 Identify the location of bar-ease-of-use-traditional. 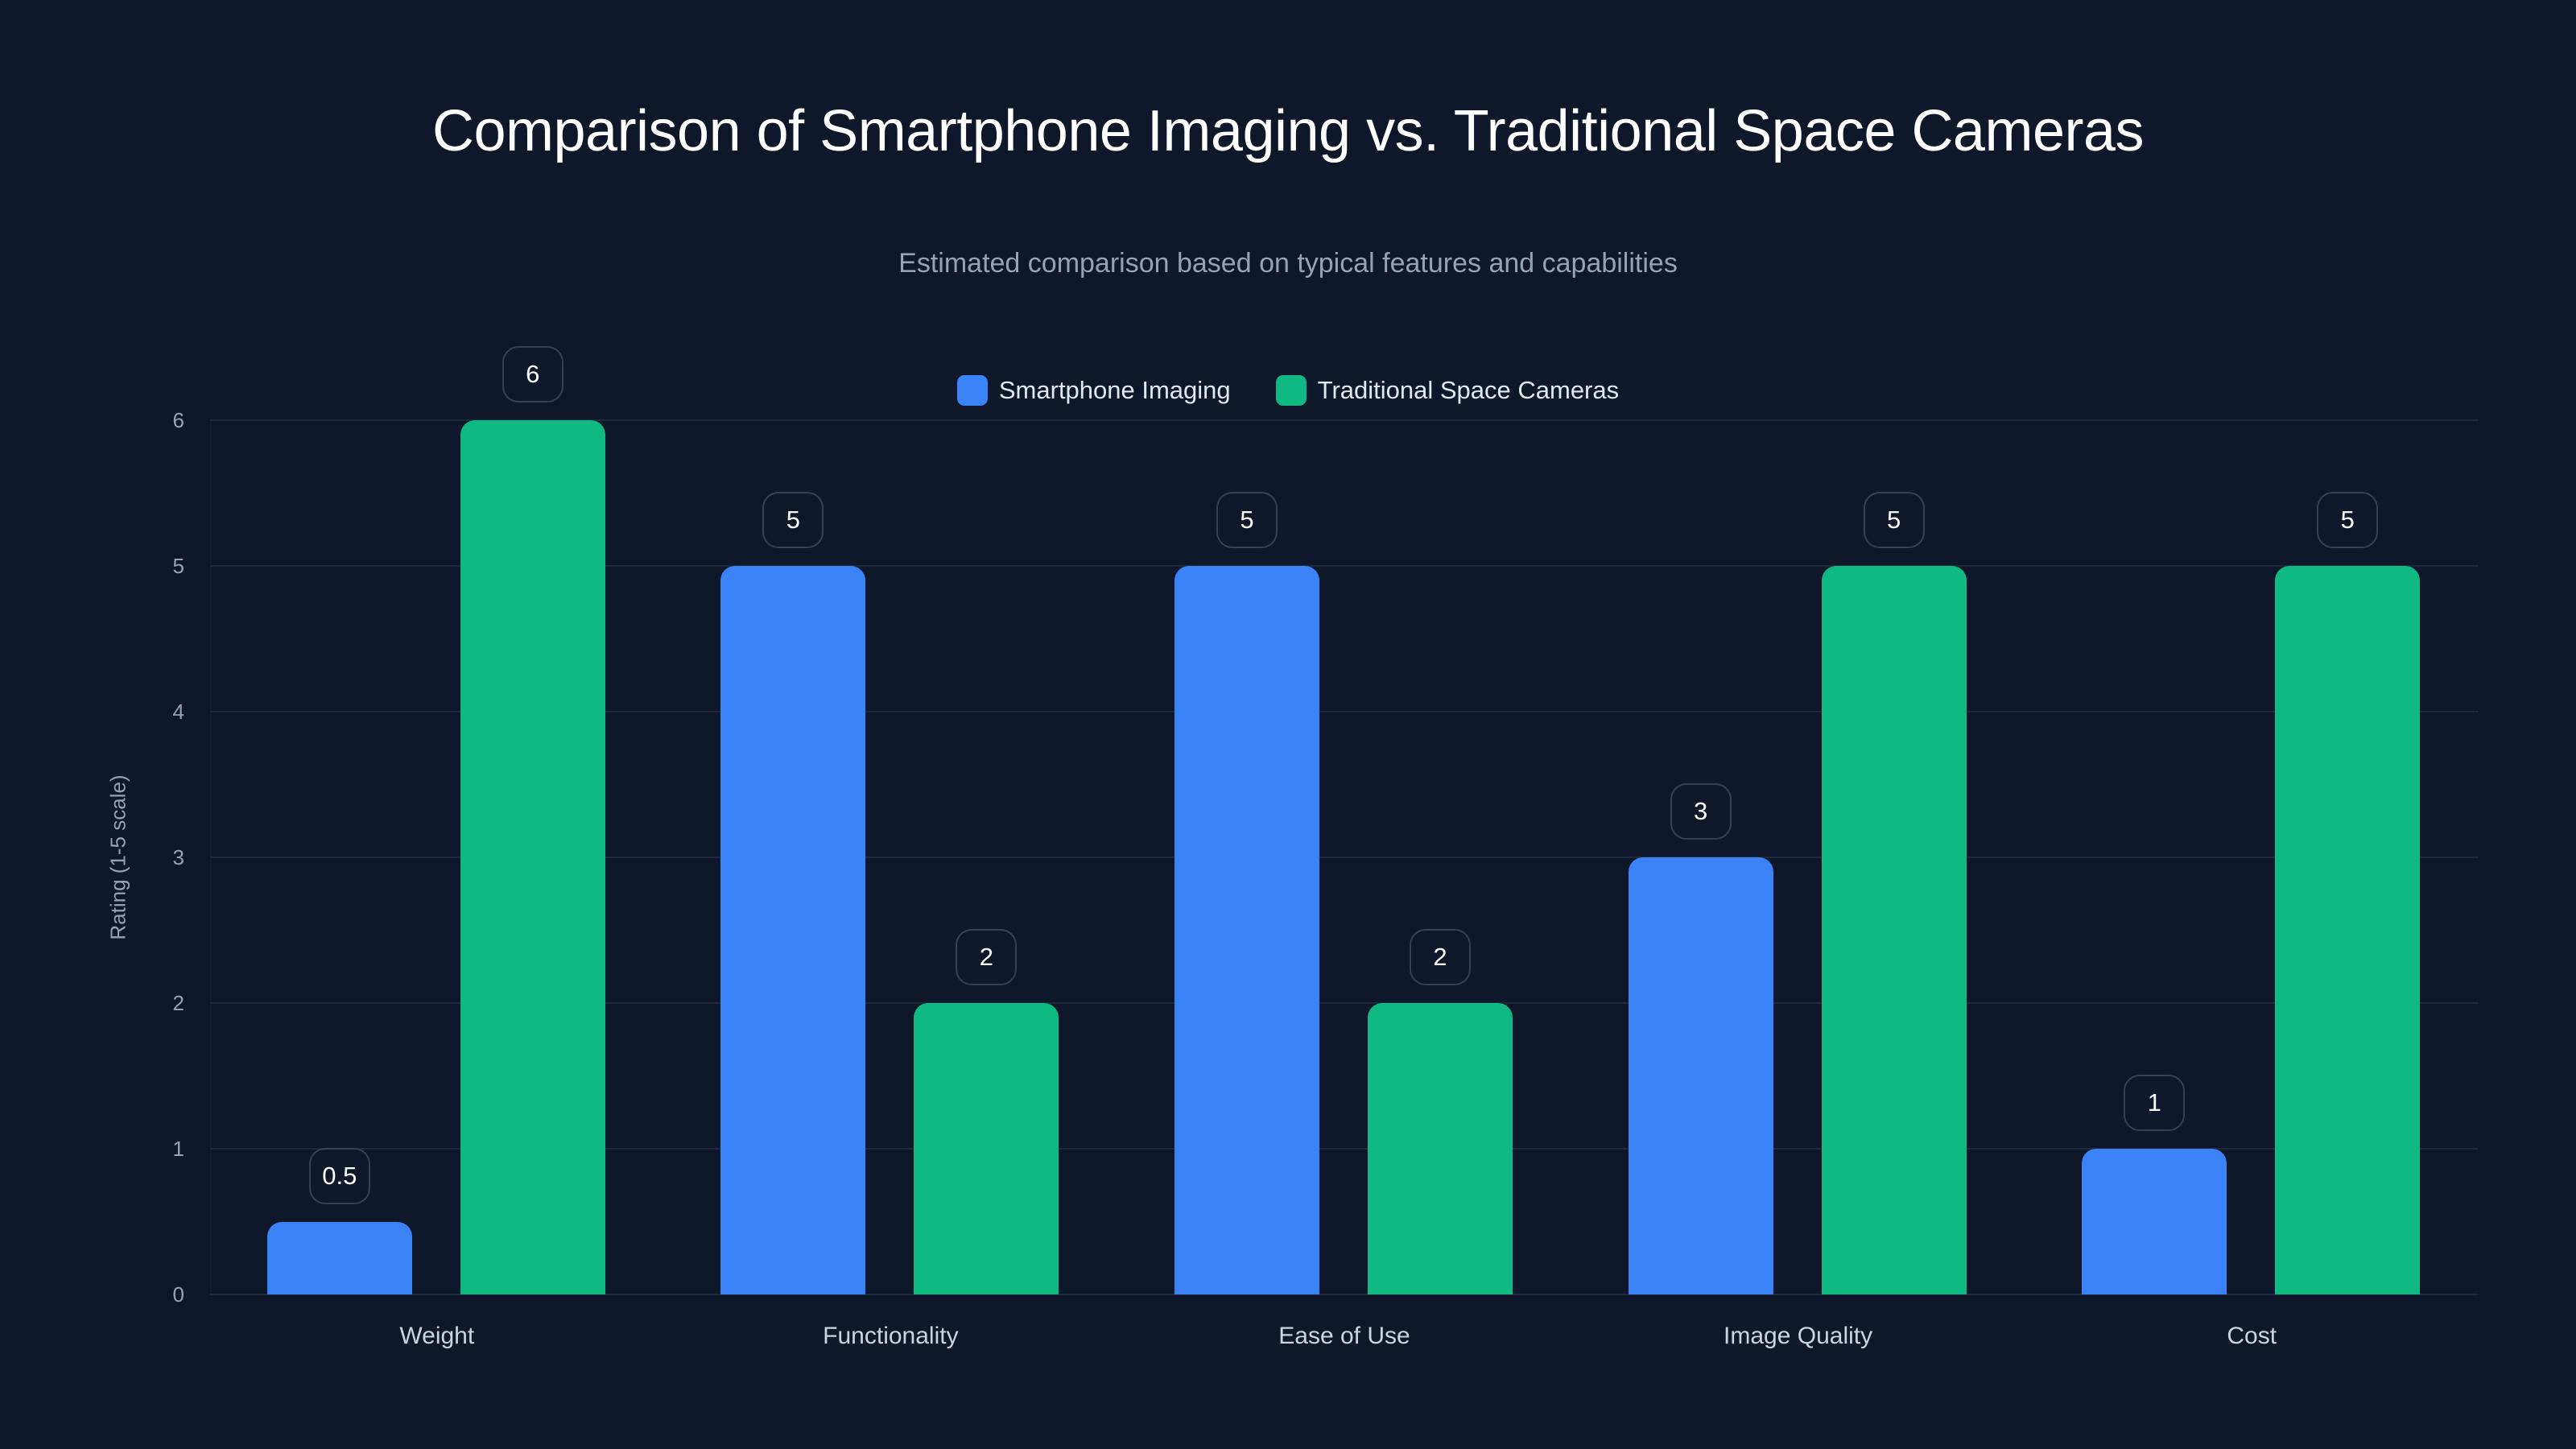
(1440, 1148).